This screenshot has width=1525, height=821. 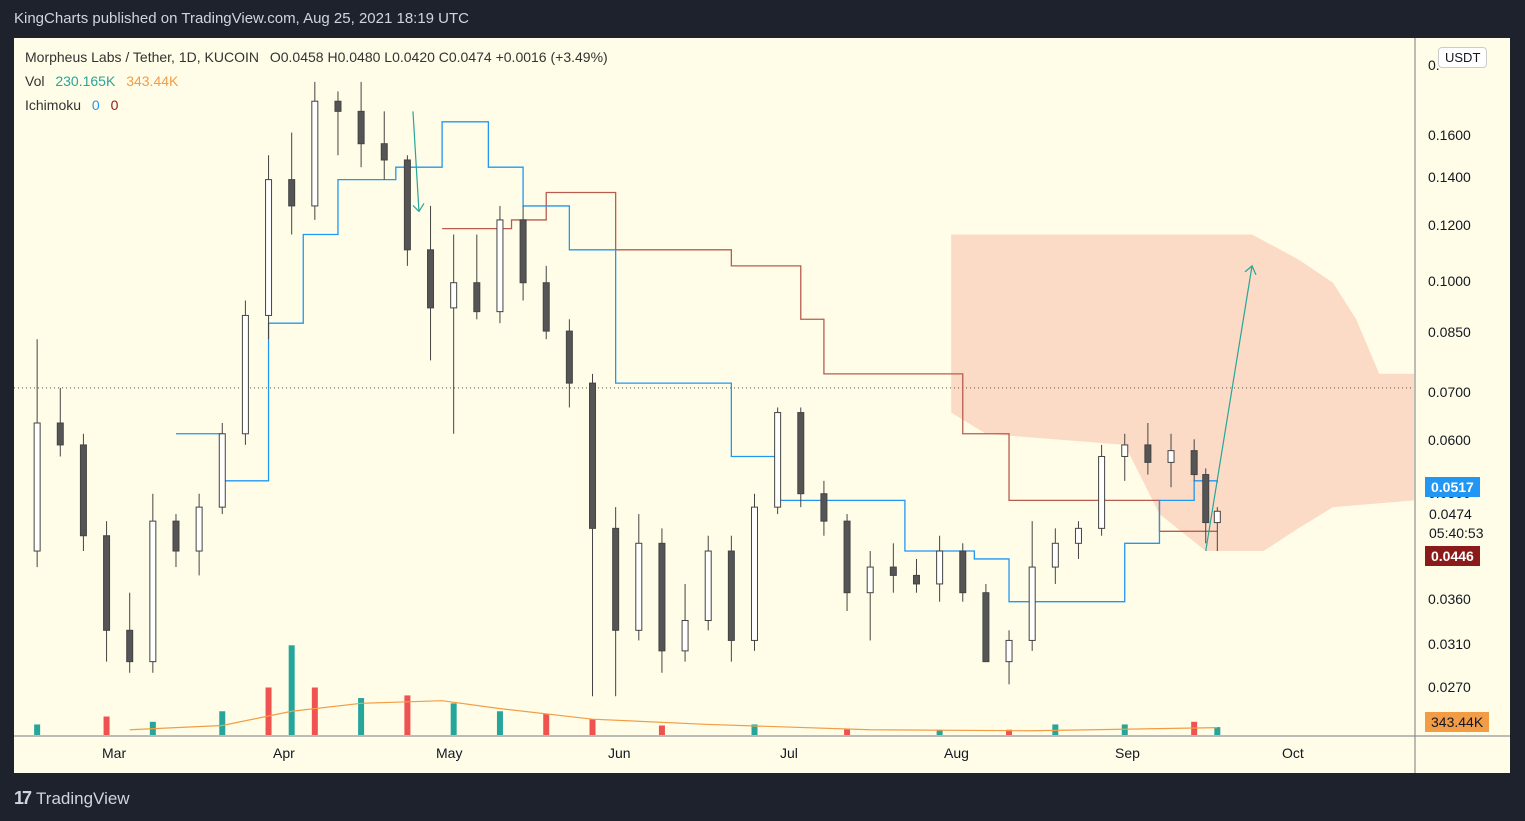 I want to click on price-tick: 0.1200, so click(x=1449, y=225).